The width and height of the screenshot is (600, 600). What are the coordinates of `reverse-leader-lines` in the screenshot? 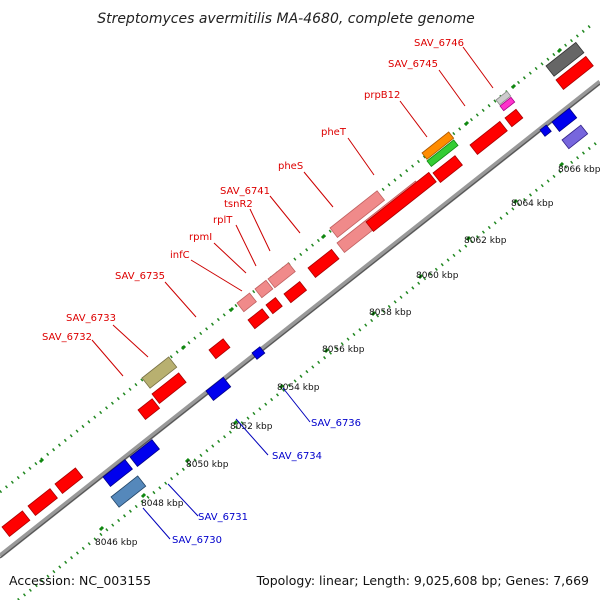 It's located at (226, 463).